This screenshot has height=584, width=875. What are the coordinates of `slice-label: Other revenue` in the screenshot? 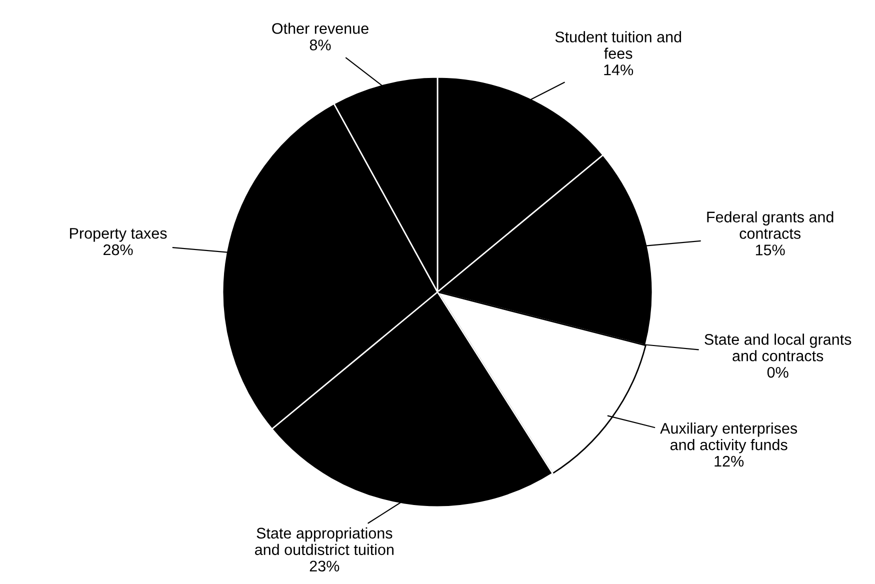 It's located at (320, 28).